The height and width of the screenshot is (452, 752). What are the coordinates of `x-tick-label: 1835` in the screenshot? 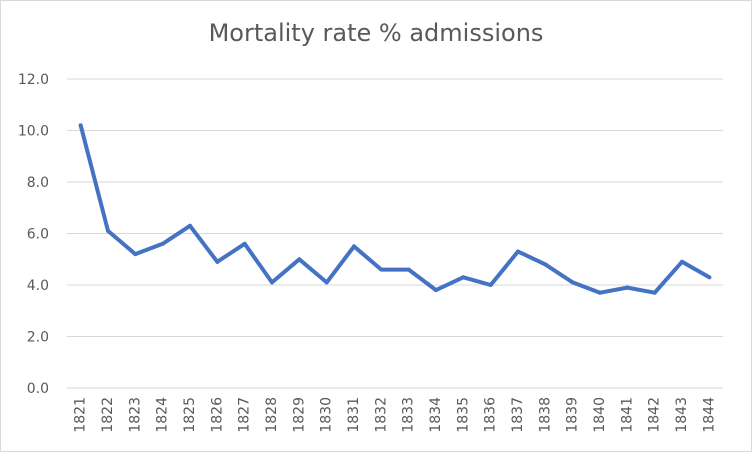 It's located at (463, 415).